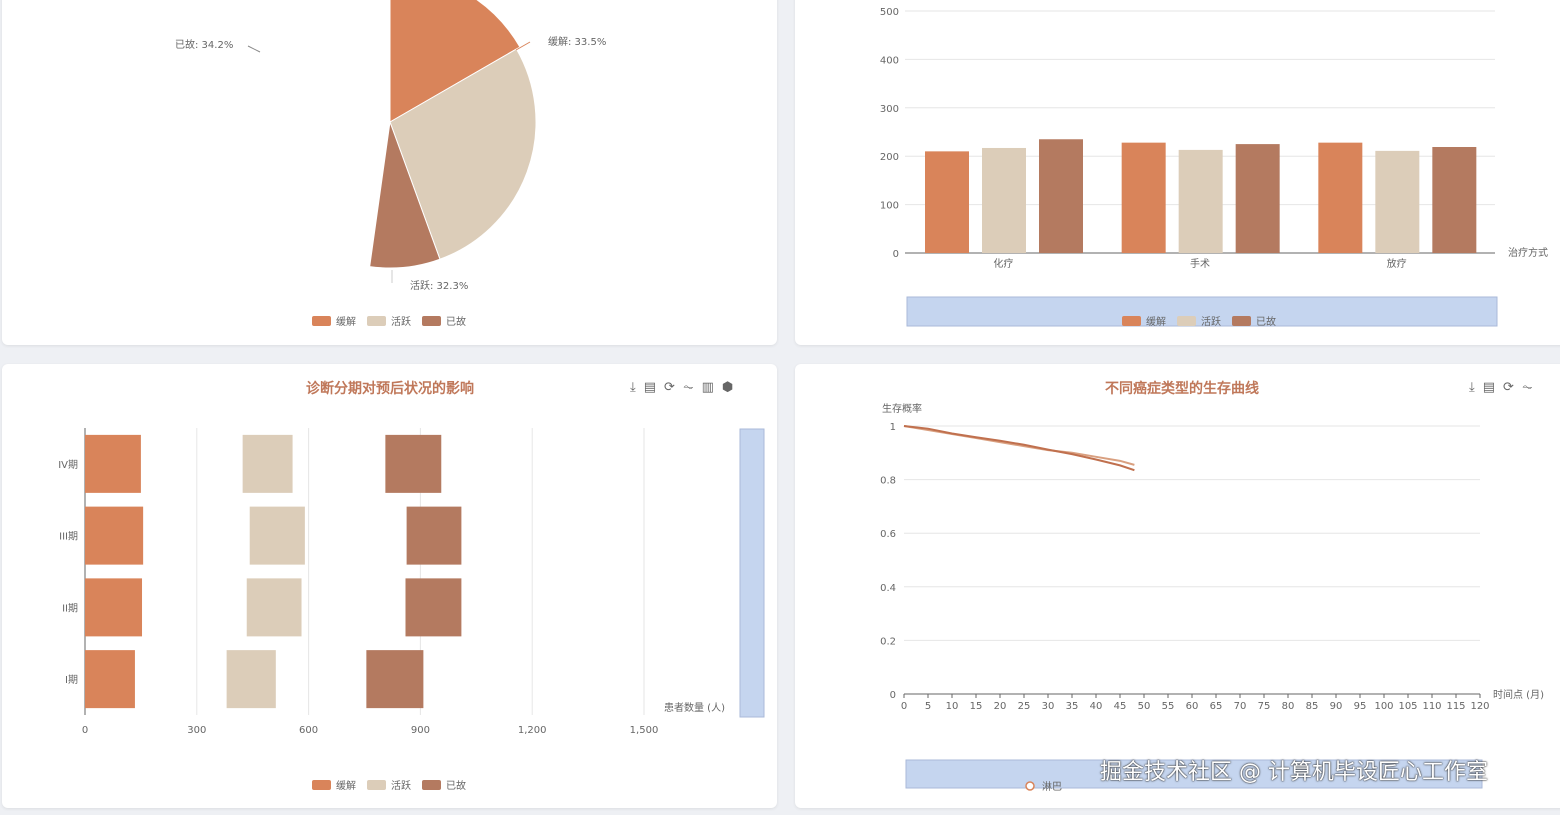  What do you see at coordinates (694, 707) in the screenshot?
I see `x-axis-name: 患者数量 (人)` at bounding box center [694, 707].